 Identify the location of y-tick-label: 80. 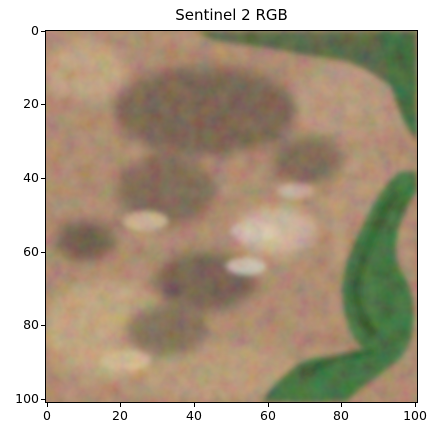
(31, 324).